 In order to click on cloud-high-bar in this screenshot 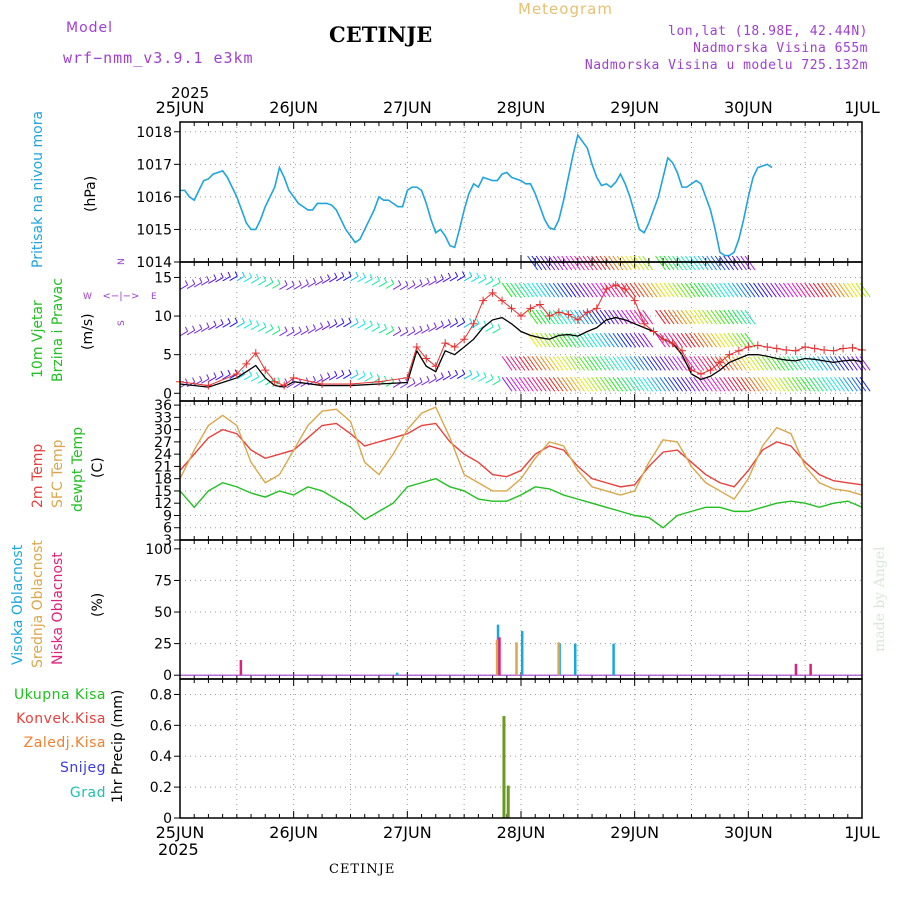, I will do `click(613, 659)`.